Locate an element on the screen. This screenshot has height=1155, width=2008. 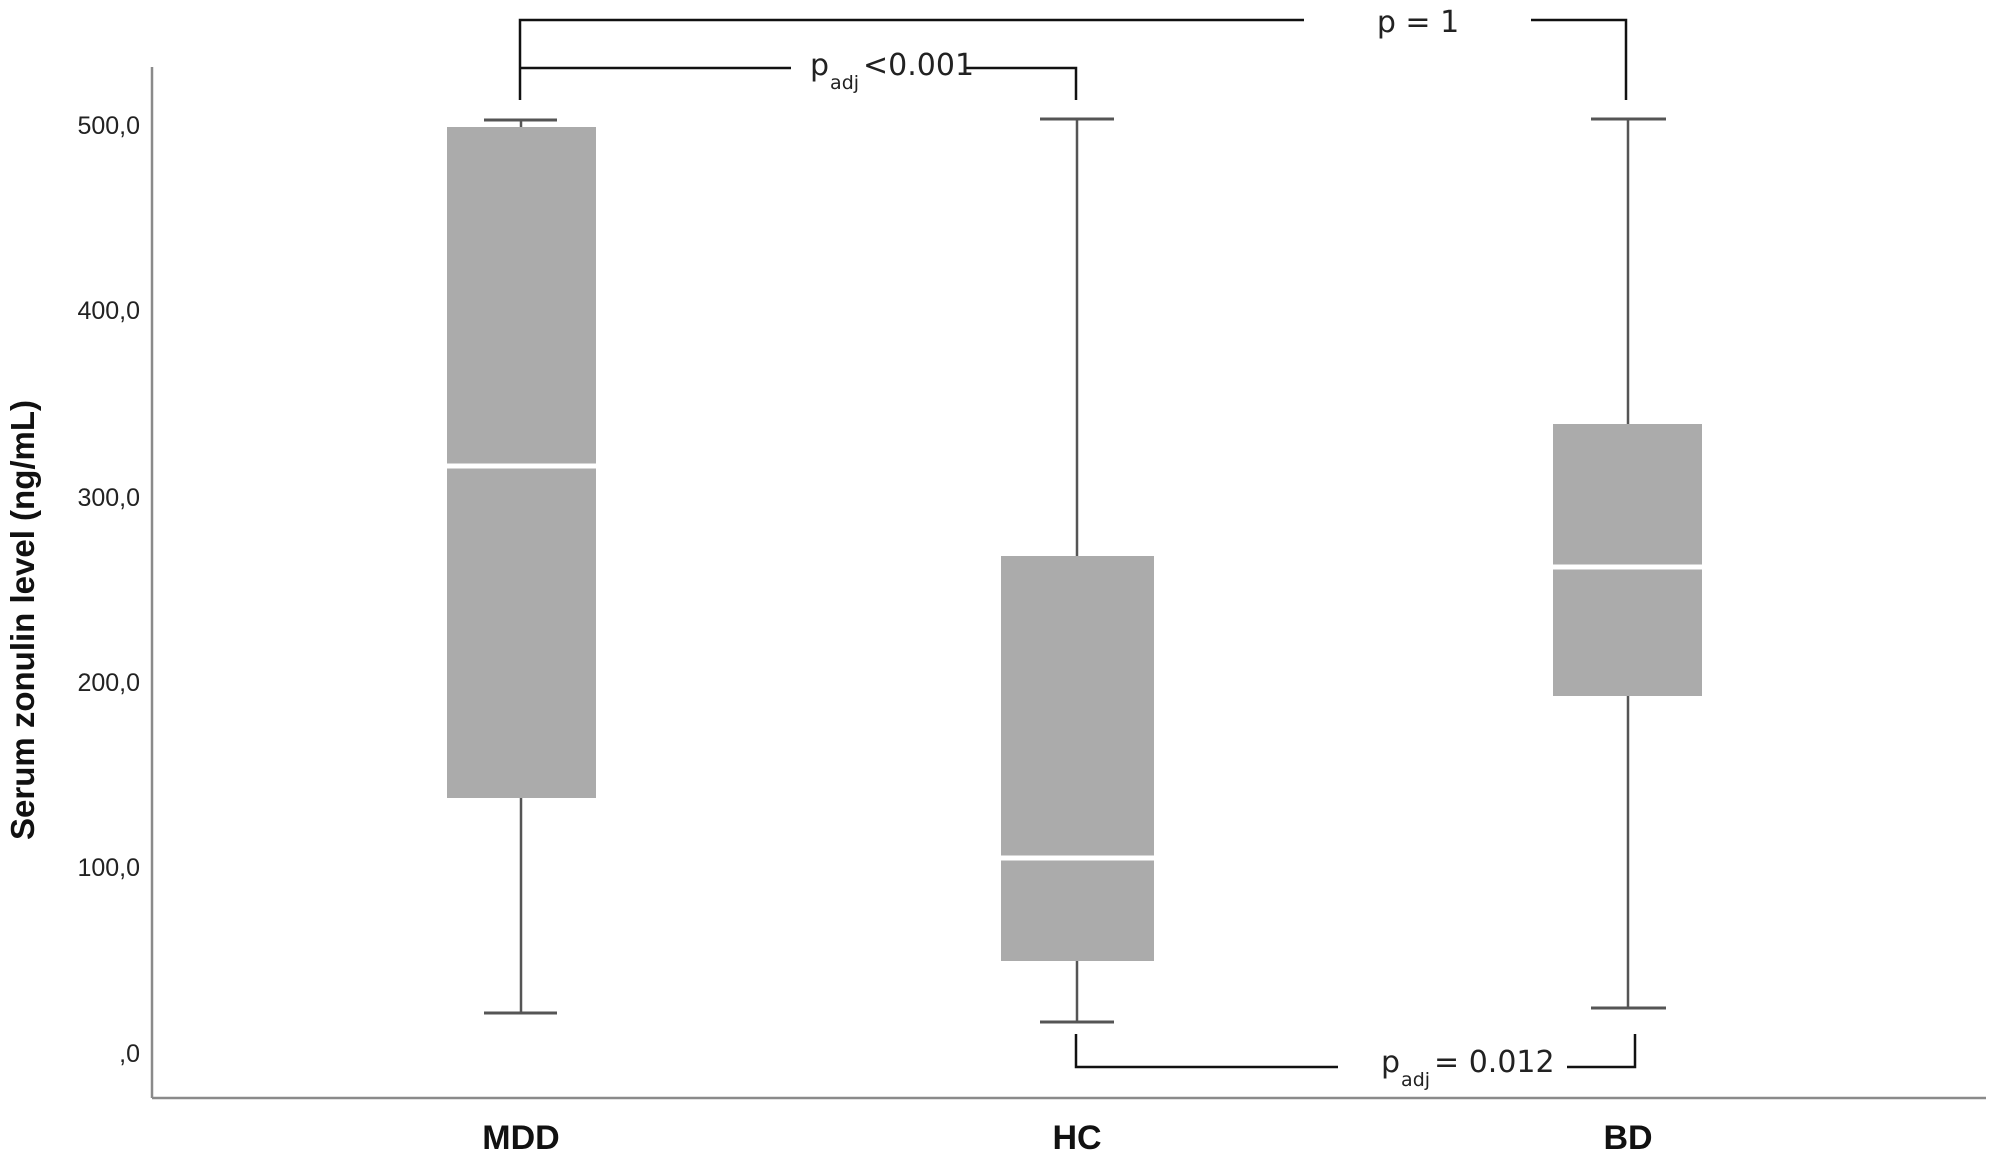
y-tick-label: 100,0 is located at coordinates (108, 868).